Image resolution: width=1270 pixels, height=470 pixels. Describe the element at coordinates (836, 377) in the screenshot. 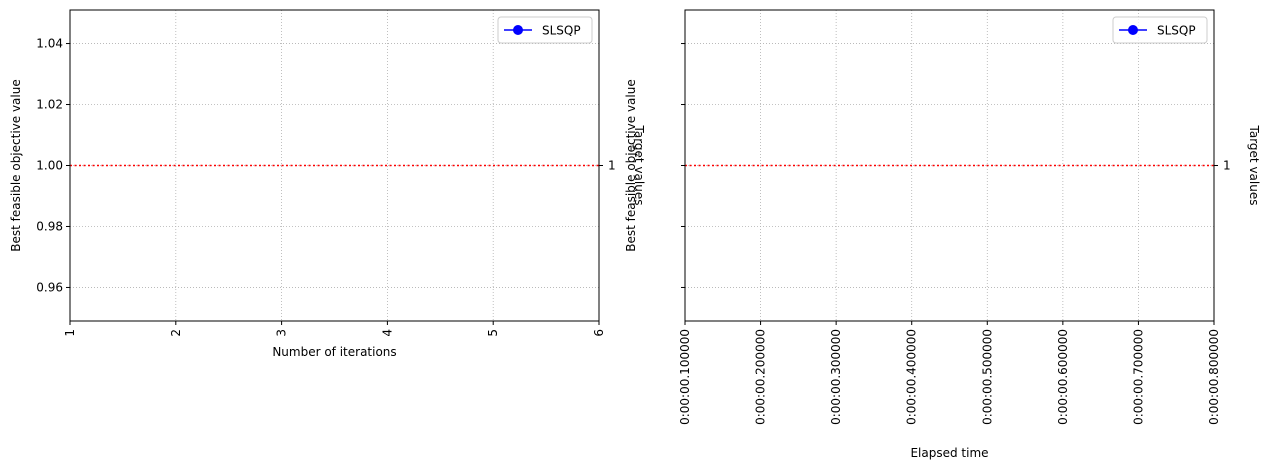

I see `x-tick-label: 0:00:00.300000` at that location.